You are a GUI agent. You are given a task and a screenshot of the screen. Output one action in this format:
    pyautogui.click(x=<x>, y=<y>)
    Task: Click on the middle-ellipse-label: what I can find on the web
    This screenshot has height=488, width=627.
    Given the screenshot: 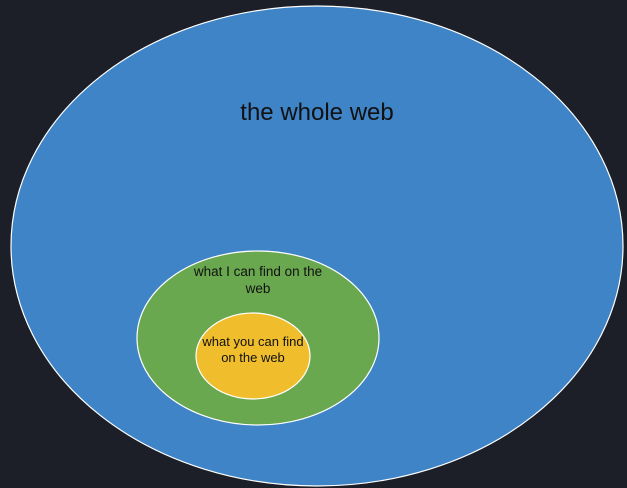 What is the action you would take?
    pyautogui.click(x=258, y=280)
    